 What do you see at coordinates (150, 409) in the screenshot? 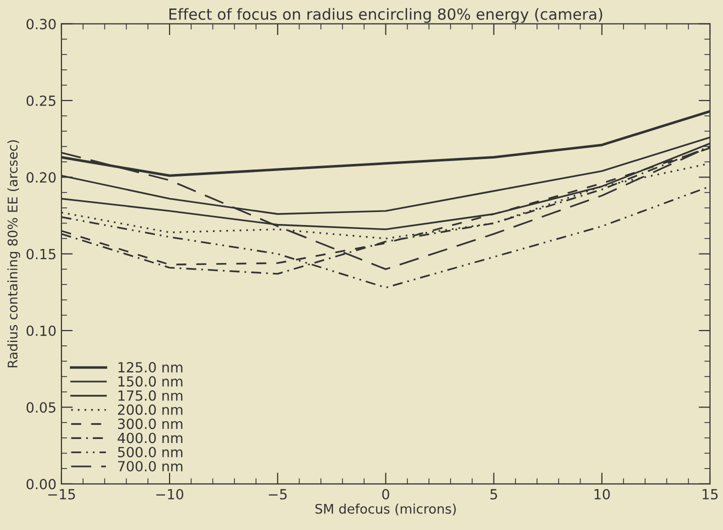
I see `legend-label: 200.0 nm` at bounding box center [150, 409].